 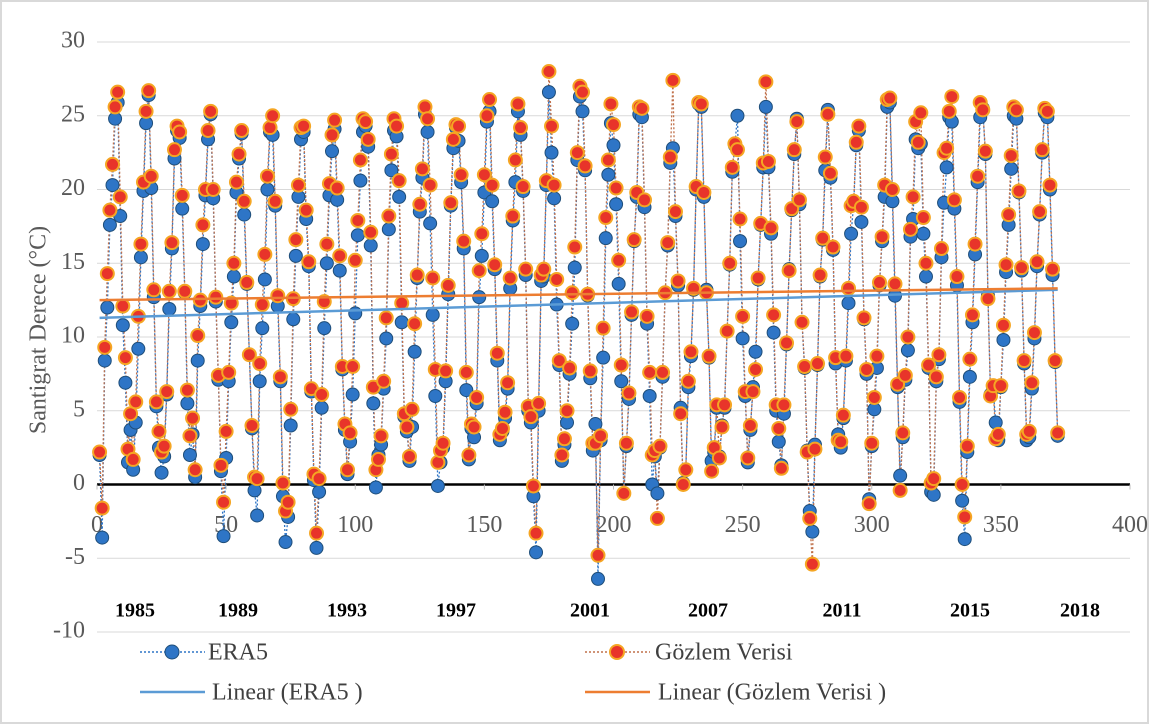 I want to click on year-annotation: 2007, so click(x=708, y=611).